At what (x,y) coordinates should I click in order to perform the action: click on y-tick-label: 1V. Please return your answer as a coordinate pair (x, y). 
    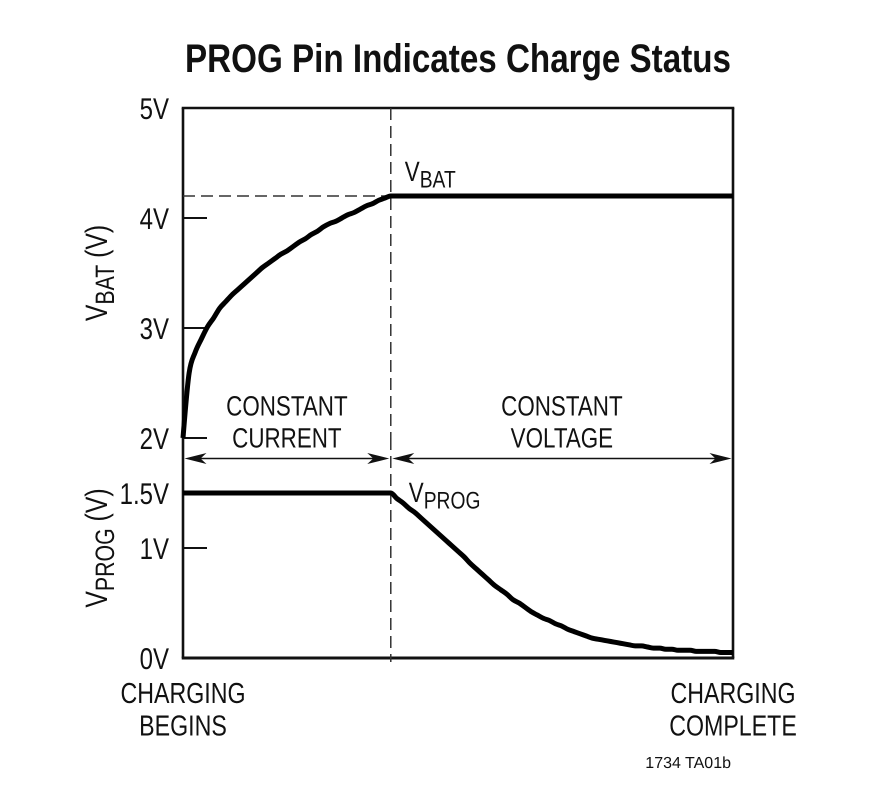
    Looking at the image, I should click on (154, 548).